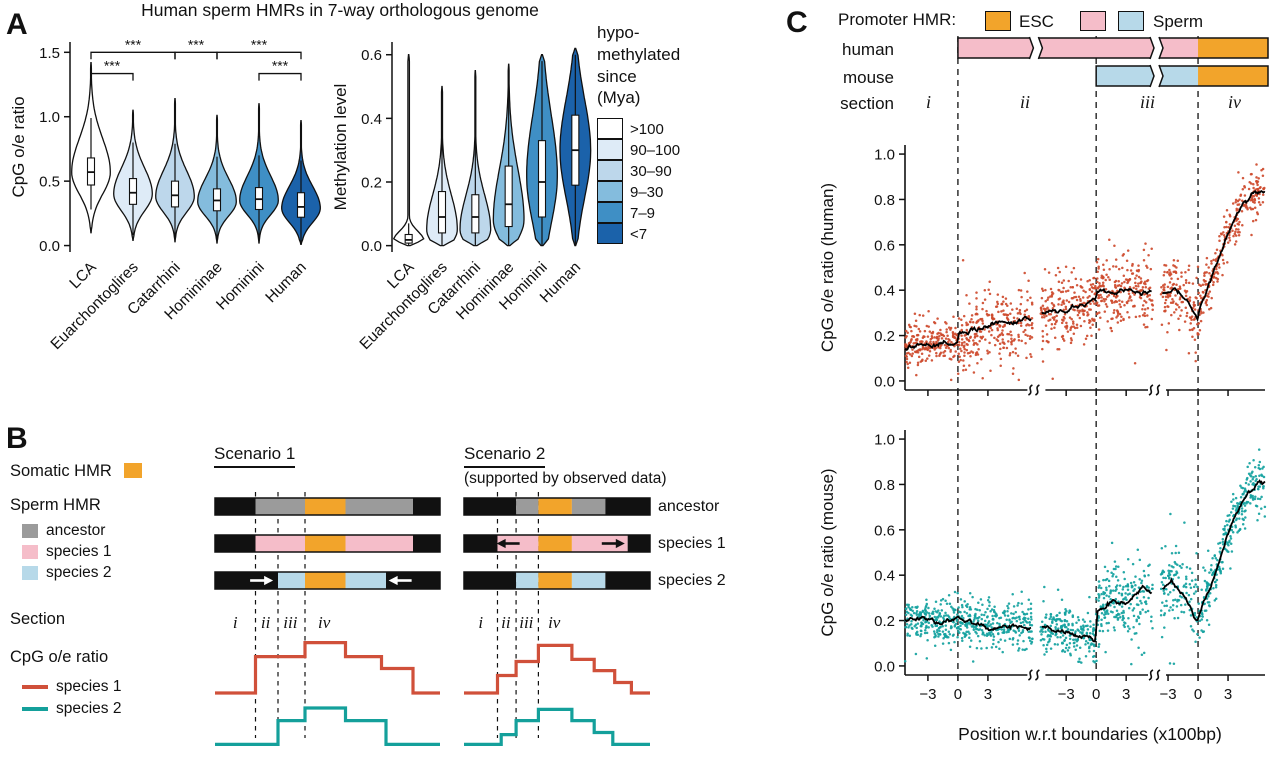 This screenshot has width=1280, height=773. What do you see at coordinates (526, 622) in the screenshot?
I see `section-numeral: iii` at bounding box center [526, 622].